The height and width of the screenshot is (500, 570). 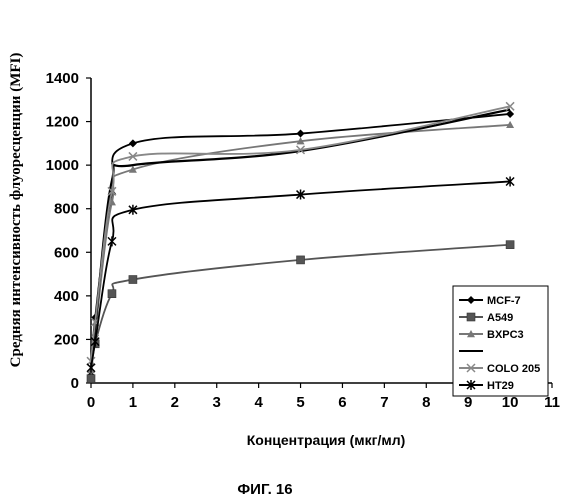 I want to click on y-tick-label: 800, so click(x=66, y=209).